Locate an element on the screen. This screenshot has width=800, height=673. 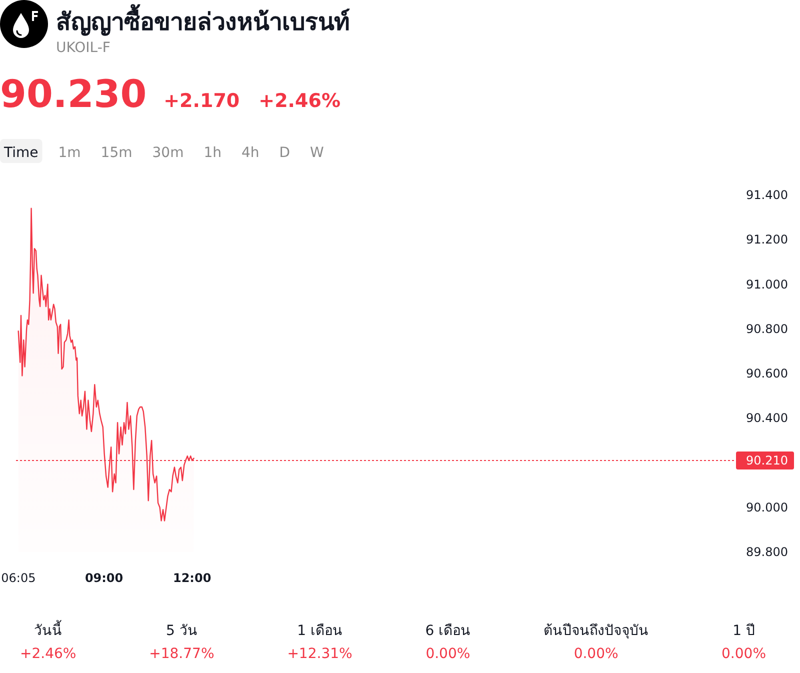
y-tick-label: 91.200 is located at coordinates (767, 239).